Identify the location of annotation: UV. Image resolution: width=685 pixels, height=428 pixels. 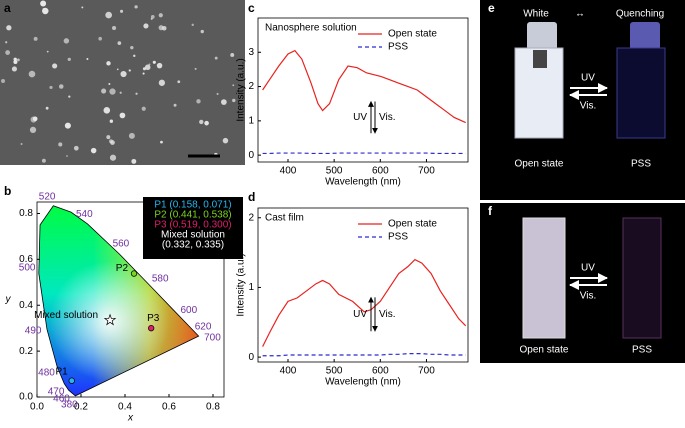
(360, 314).